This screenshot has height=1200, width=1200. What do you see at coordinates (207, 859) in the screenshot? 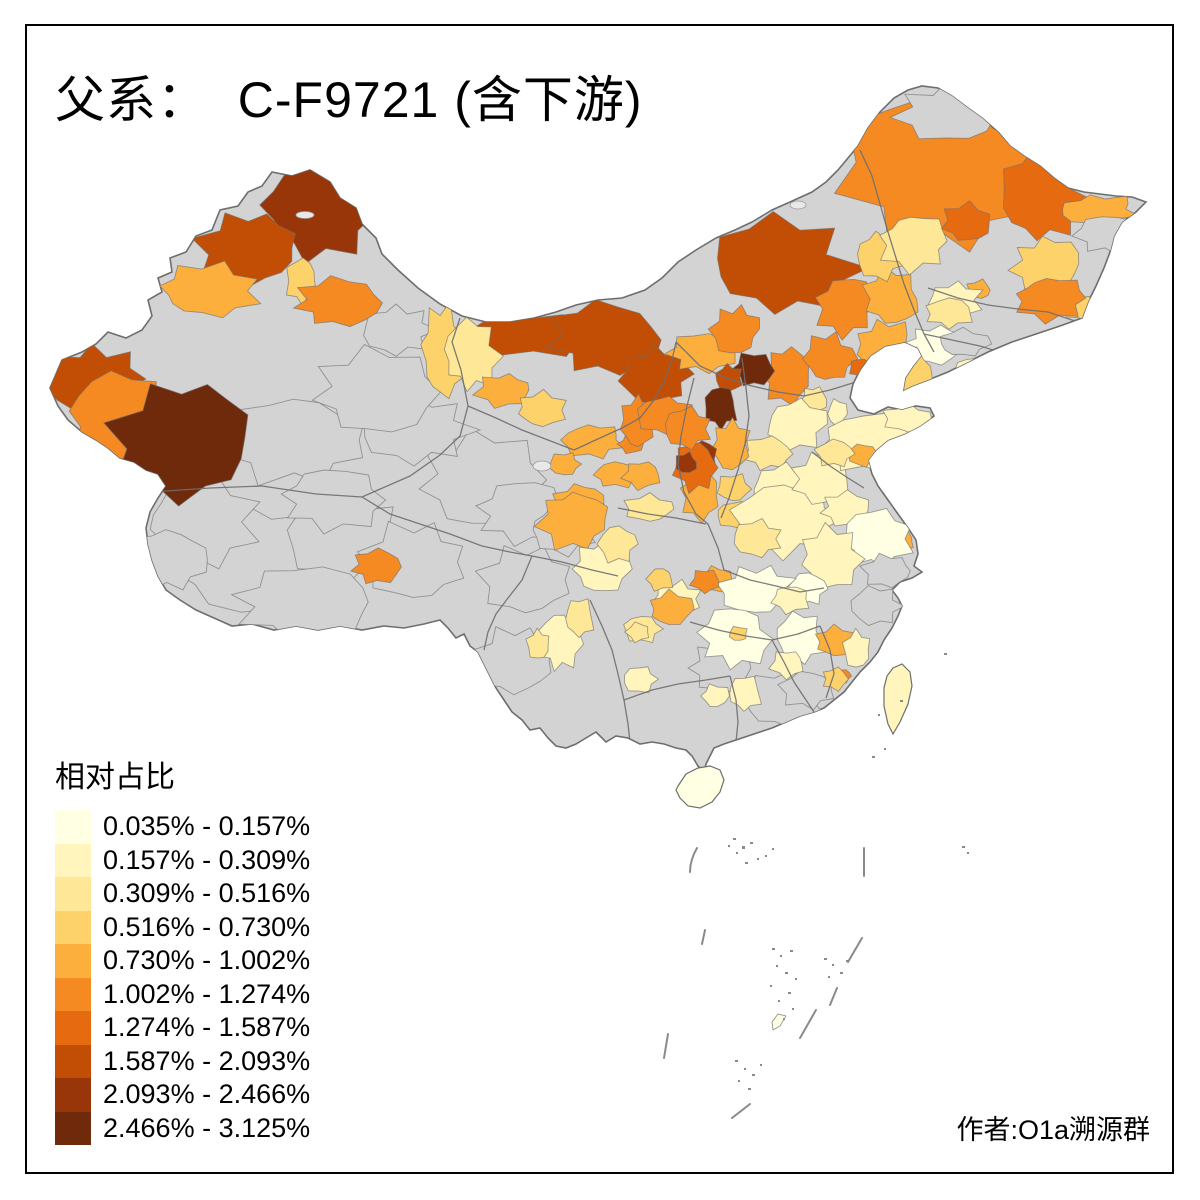
I see `legend-label: 0.157% - 0.309%` at bounding box center [207, 859].